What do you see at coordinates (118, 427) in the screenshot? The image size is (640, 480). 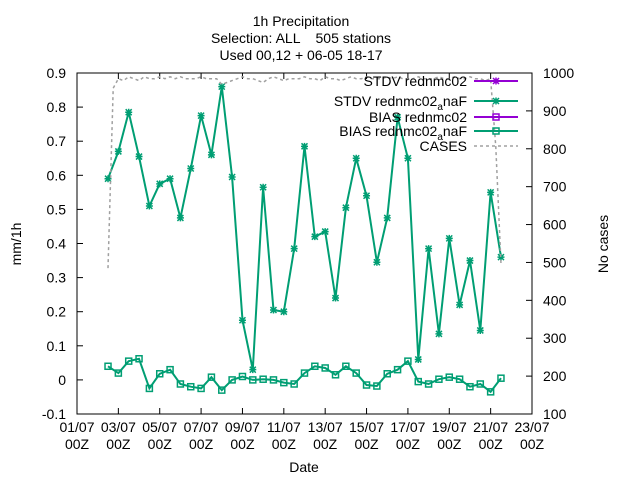 I see `x-tick-label: 03/07` at bounding box center [118, 427].